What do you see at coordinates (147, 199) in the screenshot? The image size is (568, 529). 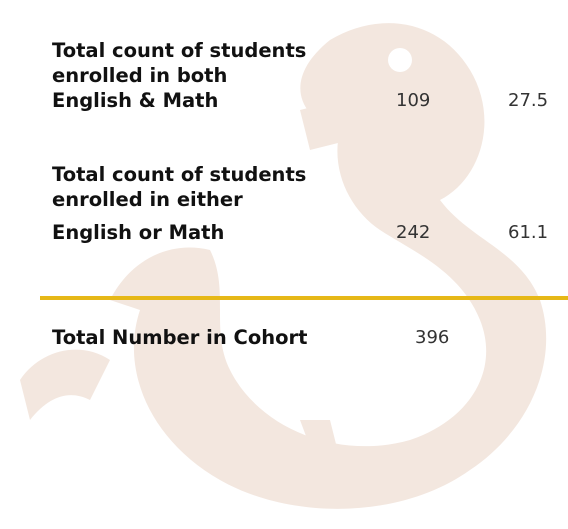 I see `row-label: enrolled in either` at bounding box center [147, 199].